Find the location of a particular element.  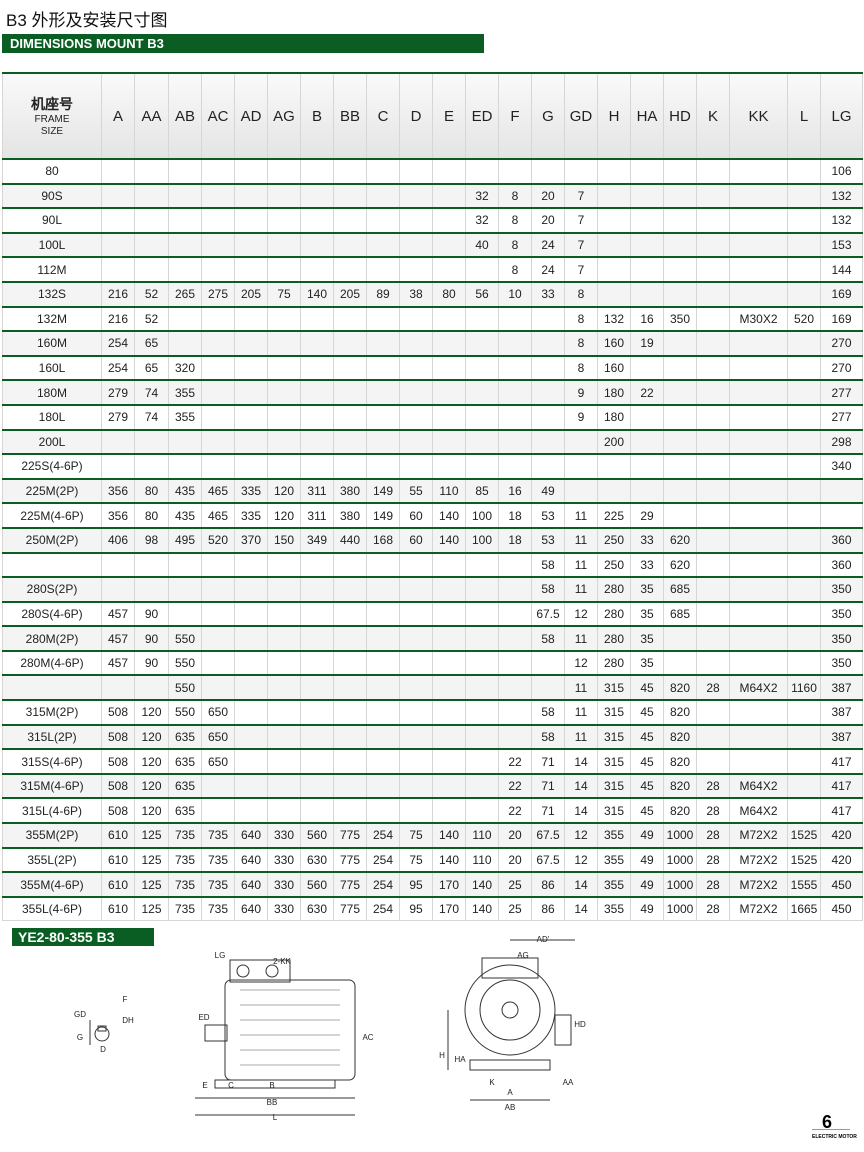

page-caption: ELECTRIC MOTOR is located at coordinates (834, 1137).